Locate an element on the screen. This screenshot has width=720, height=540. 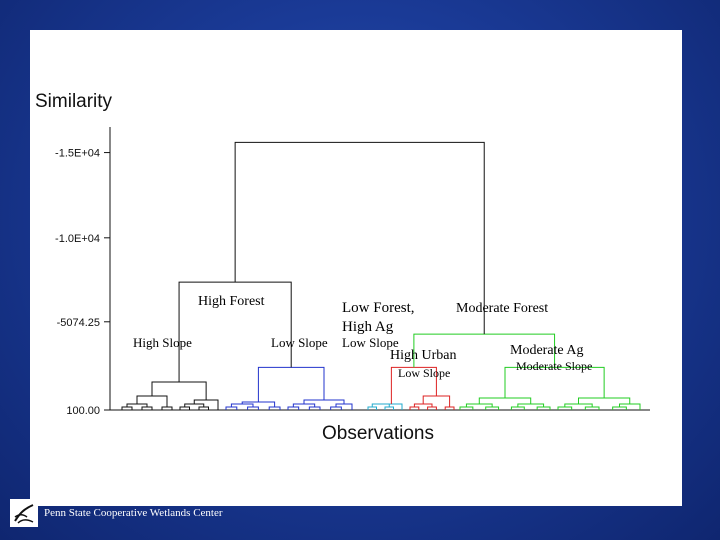
cluster-annotation: High Slope is located at coordinates (162, 342).